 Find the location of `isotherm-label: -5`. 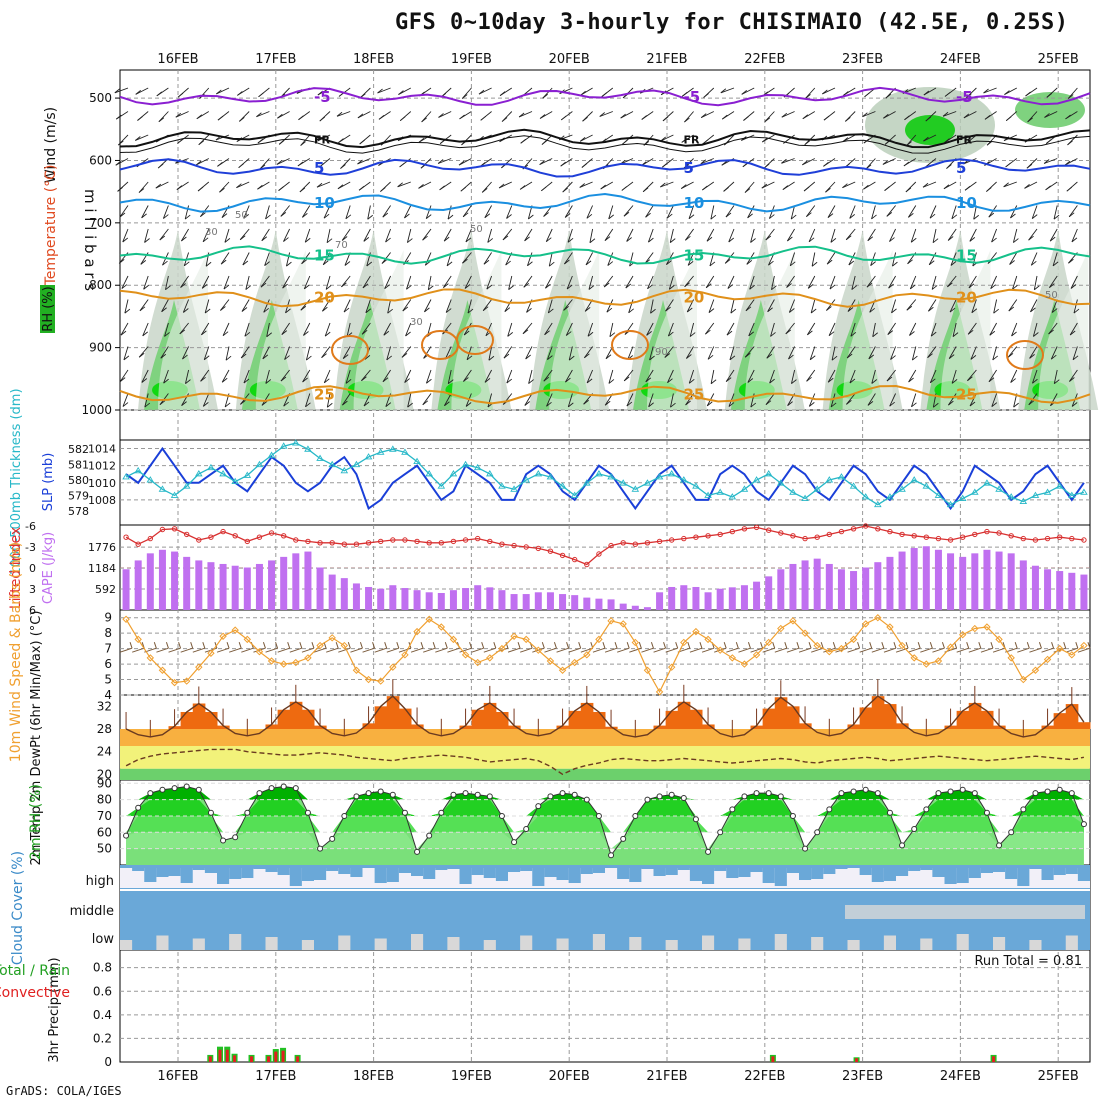

isotherm-label: -5 is located at coordinates (322, 97).